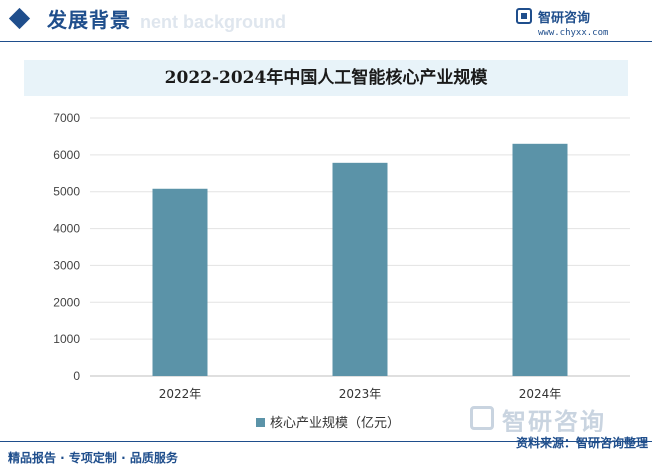  Describe the element at coordinates (213, 22) in the screenshot. I see `ghost-subtitle: nent background` at that location.